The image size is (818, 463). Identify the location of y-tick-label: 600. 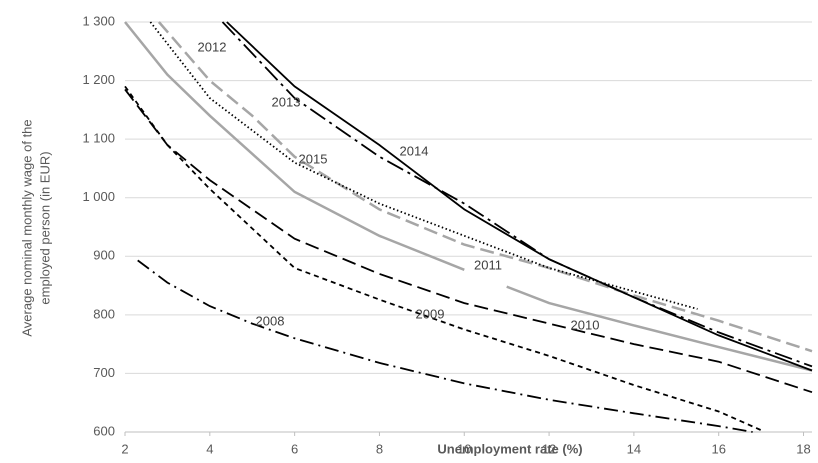
(104, 430).